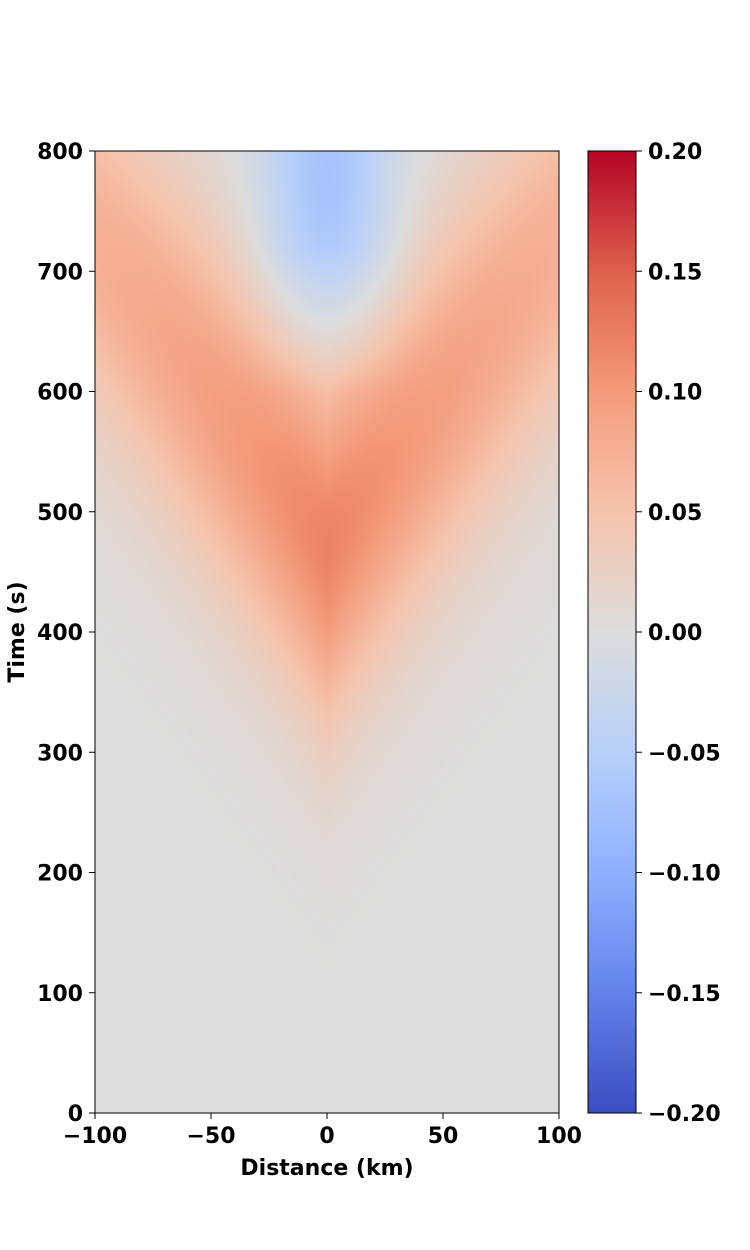  Describe the element at coordinates (95, 1136) in the screenshot. I see `x-tick-label: −100` at that location.